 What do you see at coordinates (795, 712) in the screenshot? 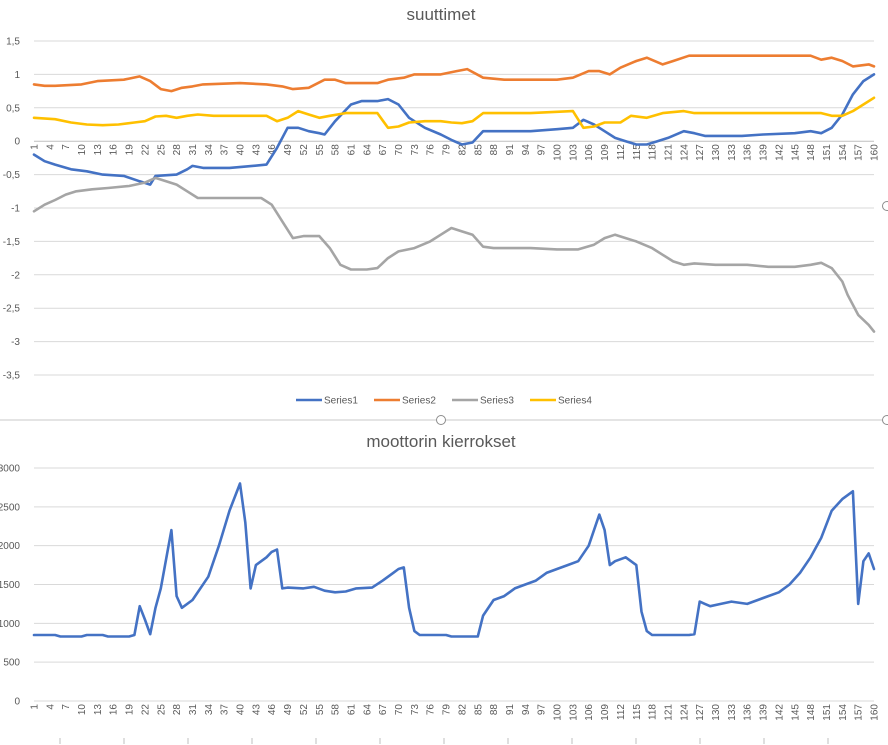
I see `x-tick-label: 145` at bounding box center [795, 712].